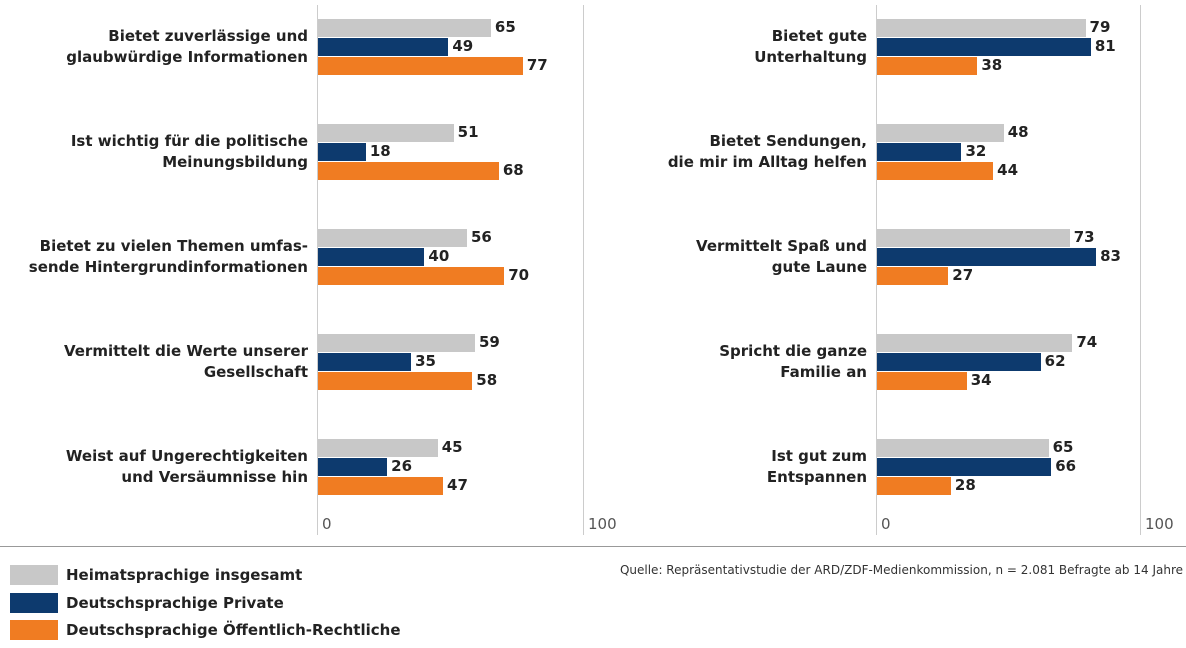 This screenshot has height=648, width=1186. What do you see at coordinates (537, 65) in the screenshot?
I see `value-label: 77` at bounding box center [537, 65].